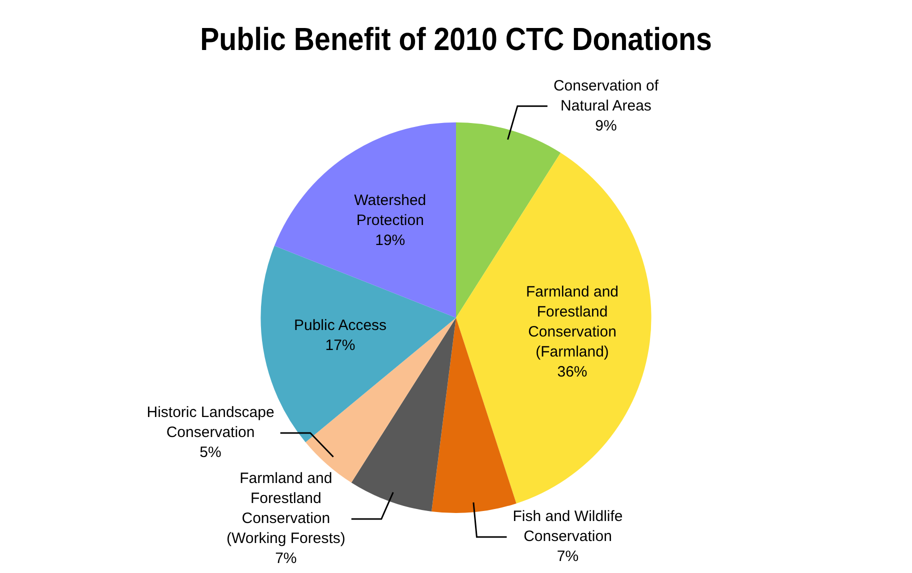 The height and width of the screenshot is (573, 912). I want to click on data-label: 5%, so click(211, 453).